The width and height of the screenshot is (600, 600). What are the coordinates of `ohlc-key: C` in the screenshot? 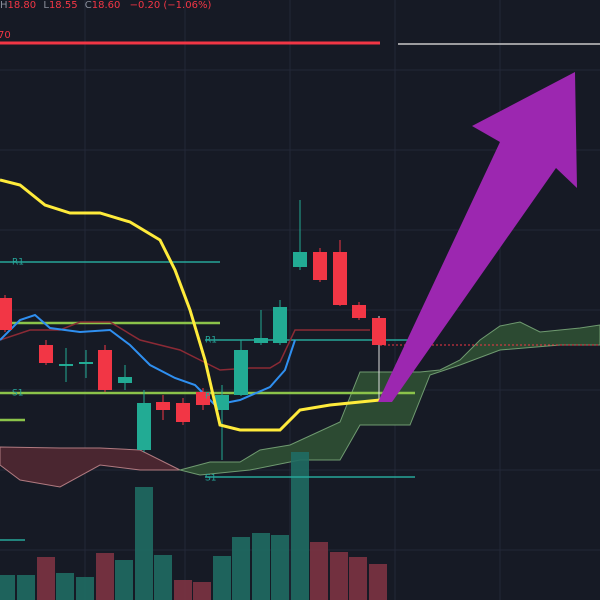 It's located at (88, 5).